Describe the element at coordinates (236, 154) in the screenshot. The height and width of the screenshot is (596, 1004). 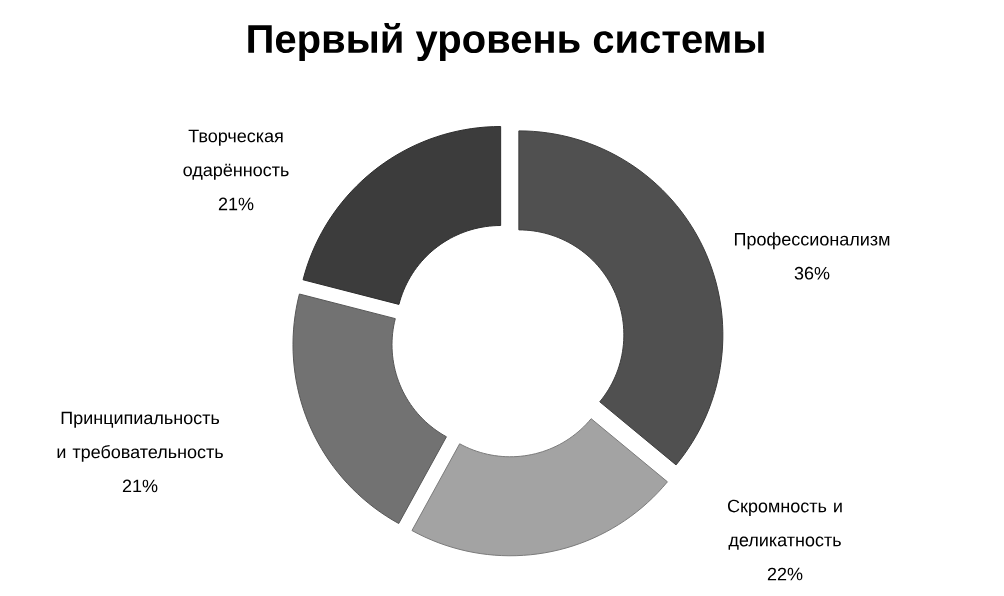
I see `slice-label: Творческая одарённость` at that location.